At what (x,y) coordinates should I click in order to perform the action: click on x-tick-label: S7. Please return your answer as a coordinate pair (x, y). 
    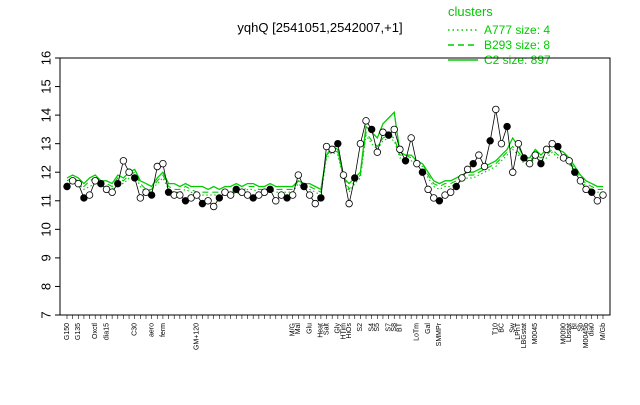
    Looking at the image, I should click on (388, 327).